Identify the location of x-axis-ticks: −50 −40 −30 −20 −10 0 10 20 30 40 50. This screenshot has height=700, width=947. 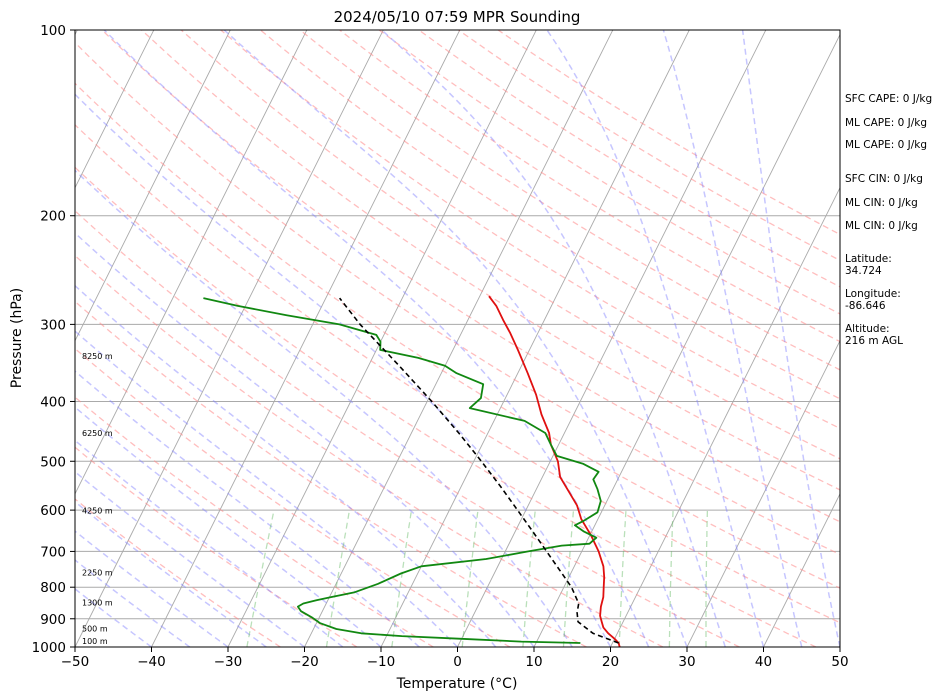
(455, 658).